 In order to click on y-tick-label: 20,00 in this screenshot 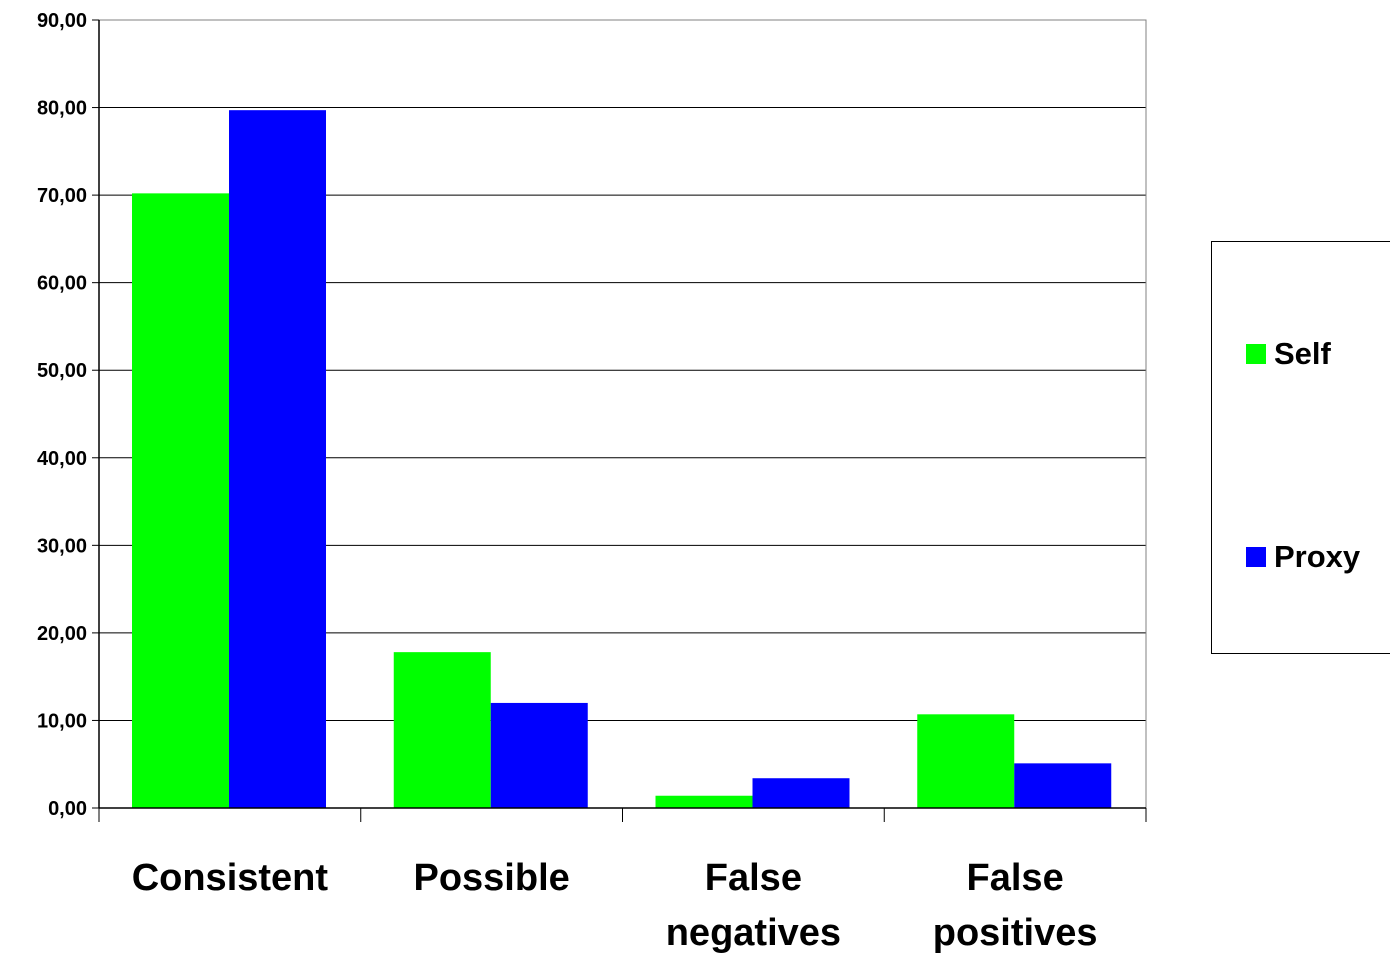, I will do `click(62, 634)`.